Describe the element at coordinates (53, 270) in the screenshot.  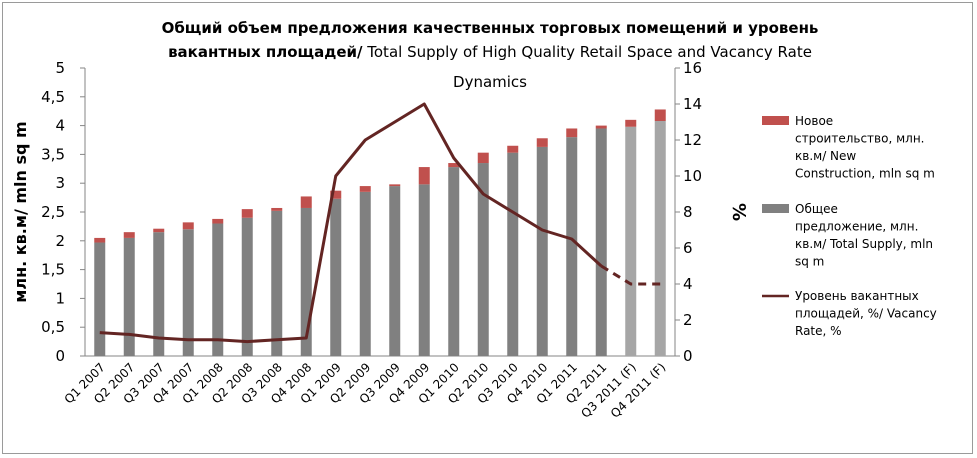
I see `y-tick-label: 1,5` at that location.